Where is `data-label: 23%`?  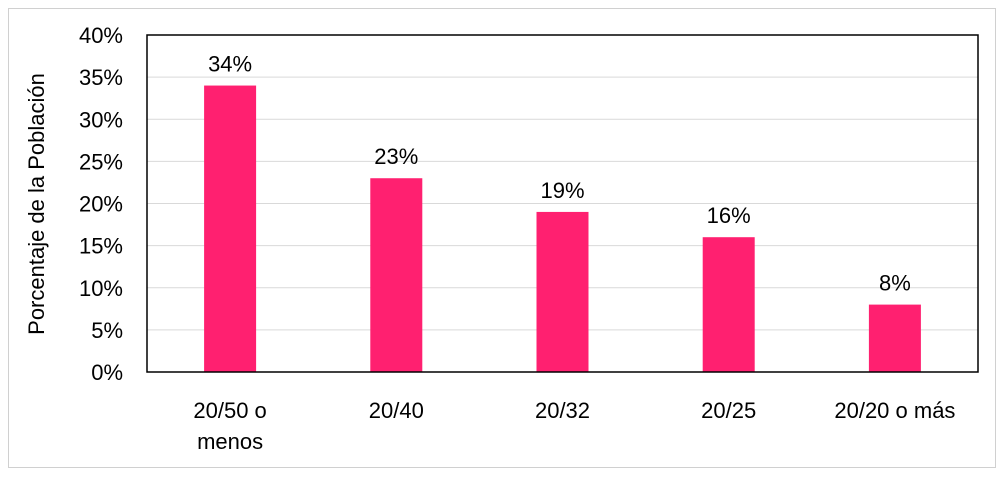
data-label: 23% is located at coordinates (396, 156).